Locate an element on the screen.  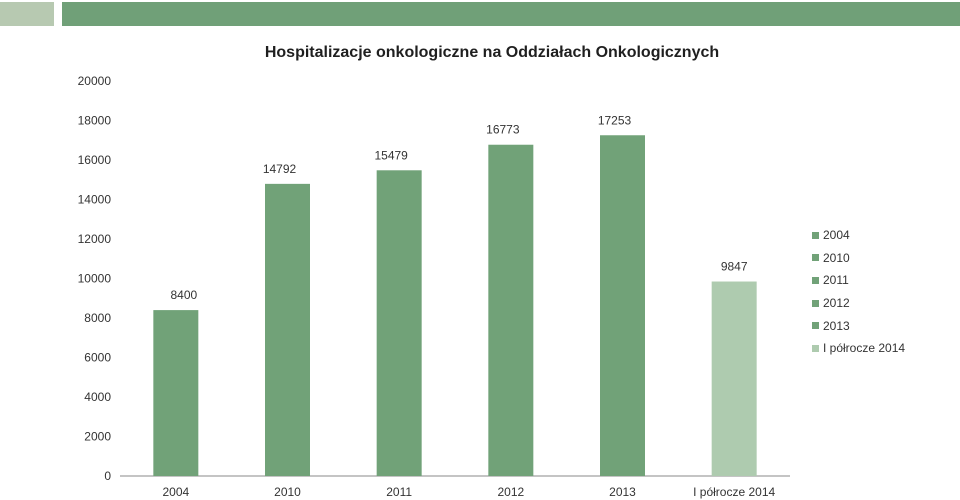
x-tick-label: 2011 is located at coordinates (399, 492).